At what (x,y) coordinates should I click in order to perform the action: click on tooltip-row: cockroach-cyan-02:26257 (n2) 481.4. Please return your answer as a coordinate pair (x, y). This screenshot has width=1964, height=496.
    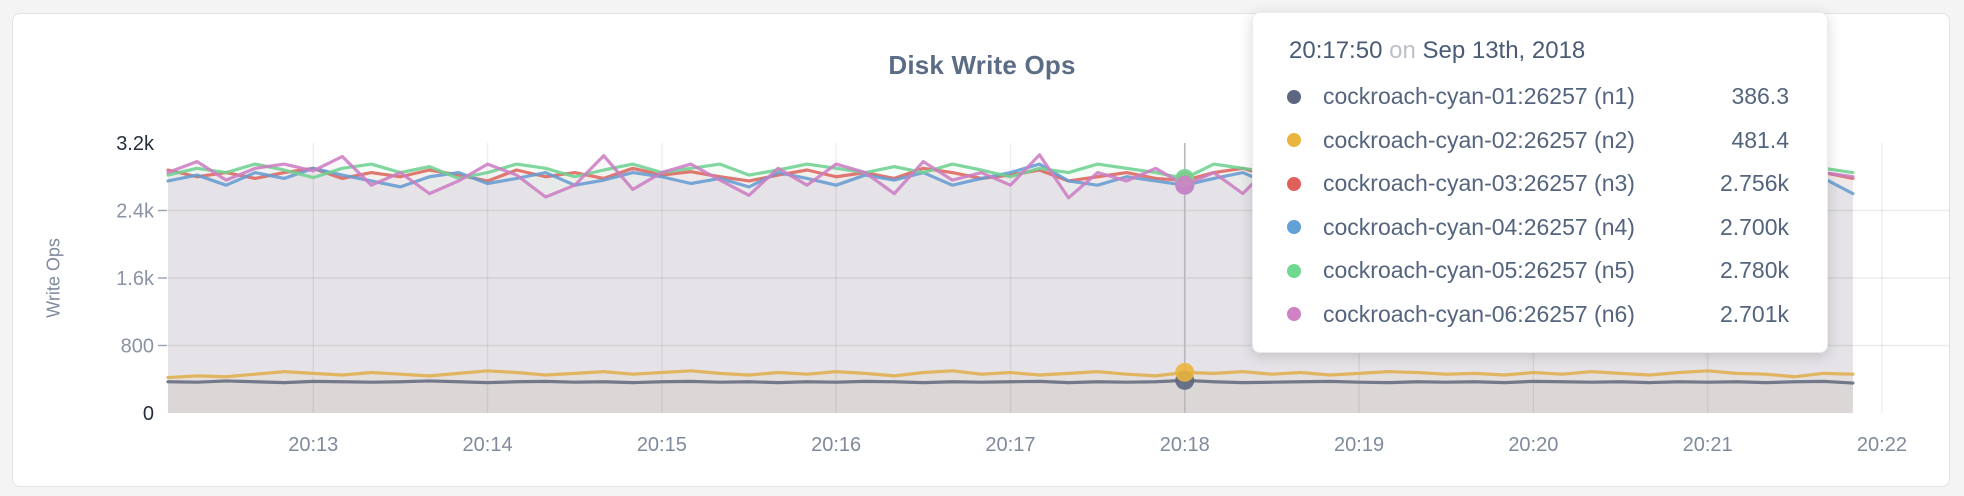
    Looking at the image, I should click on (1538, 141).